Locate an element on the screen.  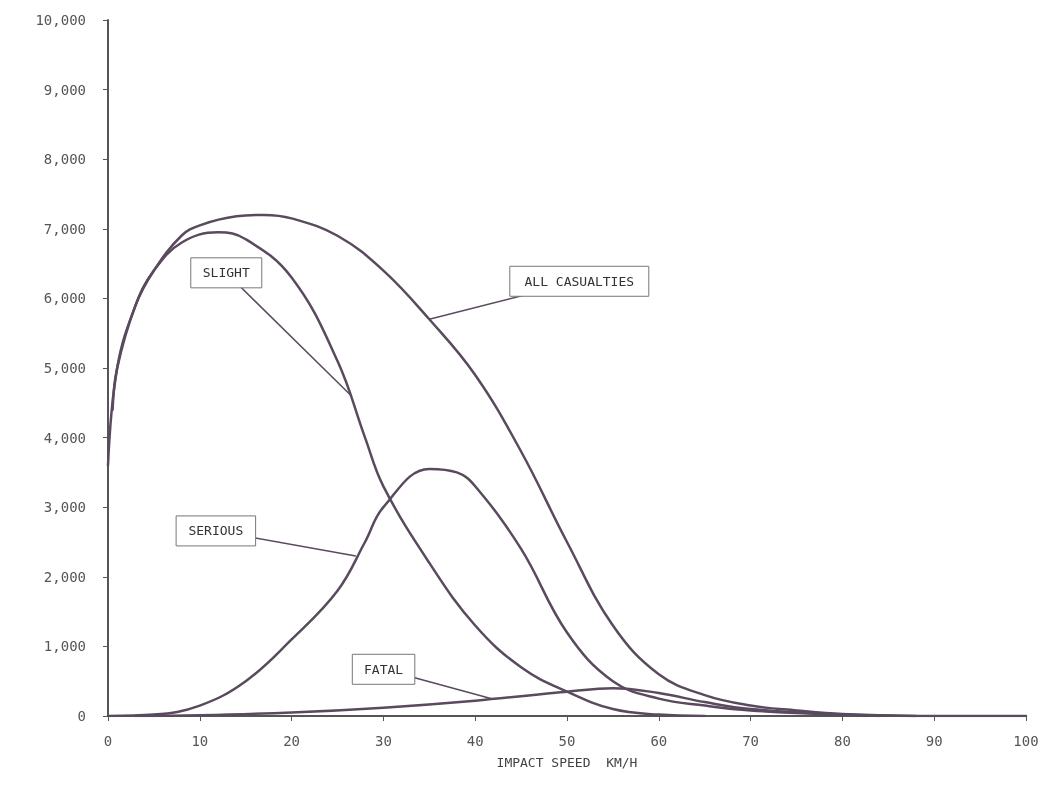
y-tick-label: 2,000 is located at coordinates (64, 576).